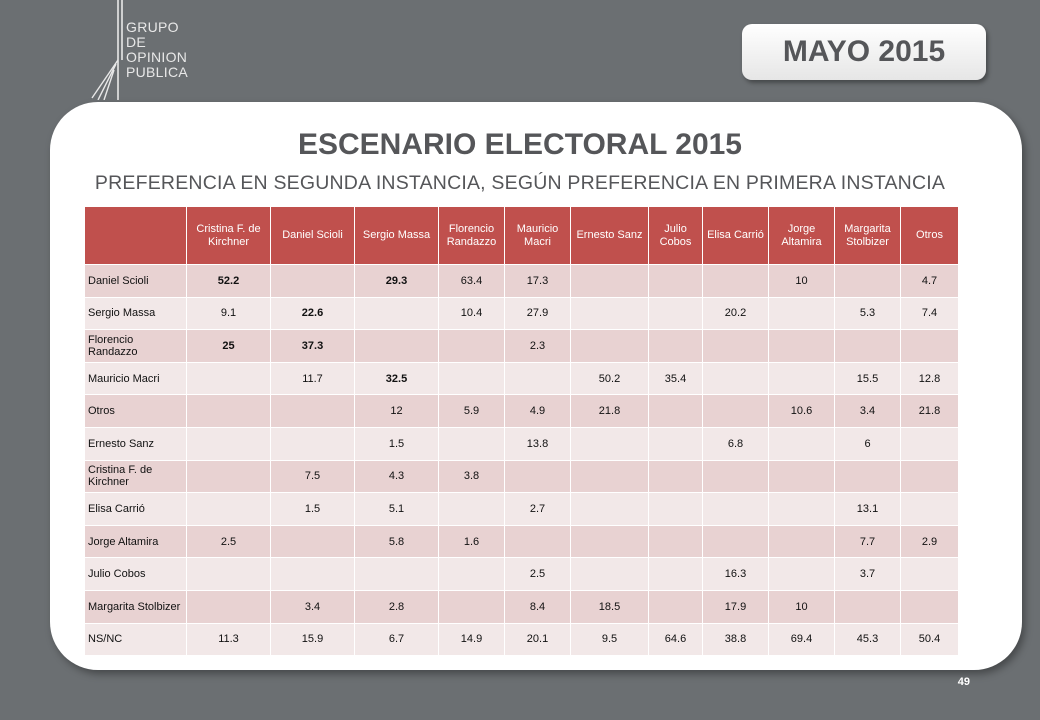 Image resolution: width=1040 pixels, height=720 pixels. What do you see at coordinates (801, 235) in the screenshot?
I see `column-header: Jorge Altamira` at bounding box center [801, 235].